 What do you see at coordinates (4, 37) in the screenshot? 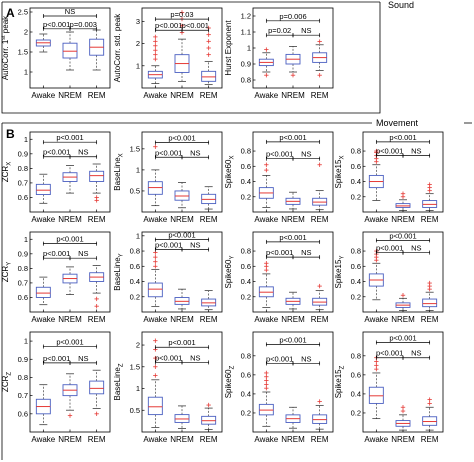
I see `y-axis-label-superscript: st` at bounding box center [4, 37].